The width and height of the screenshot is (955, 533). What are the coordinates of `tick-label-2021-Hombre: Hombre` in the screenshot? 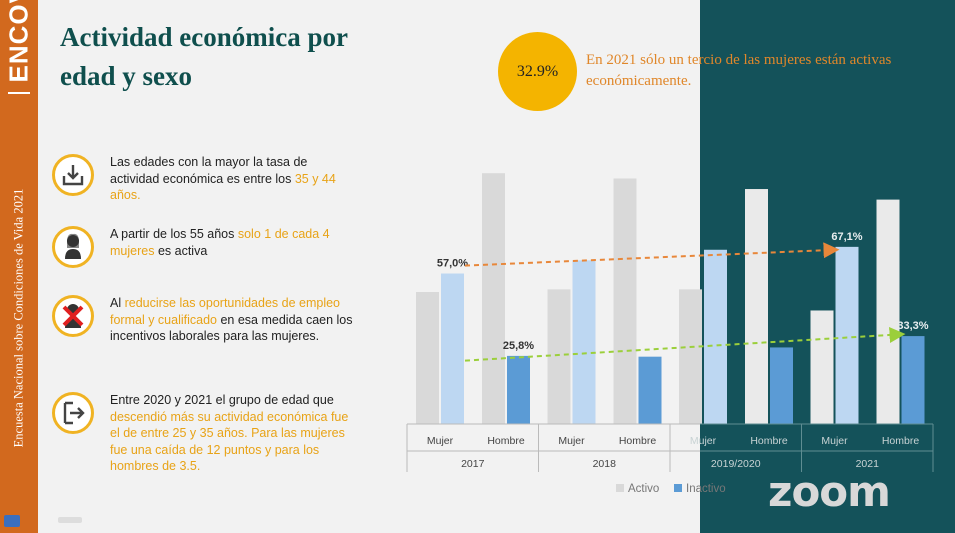 It's located at (901, 441).